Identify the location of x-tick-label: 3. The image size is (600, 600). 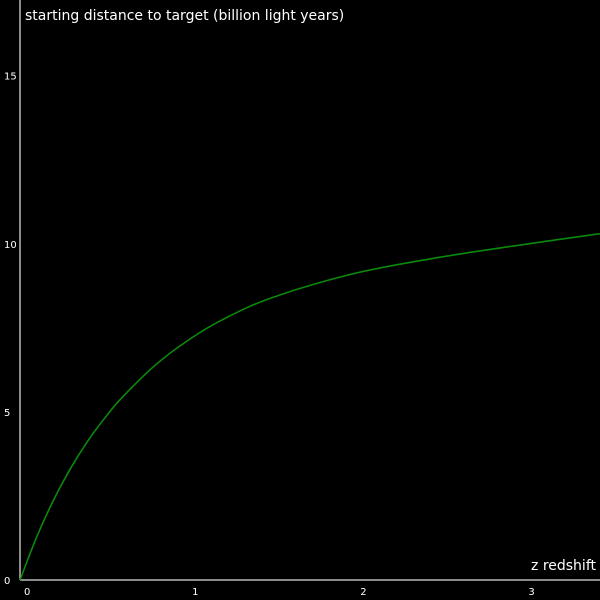
(531, 592).